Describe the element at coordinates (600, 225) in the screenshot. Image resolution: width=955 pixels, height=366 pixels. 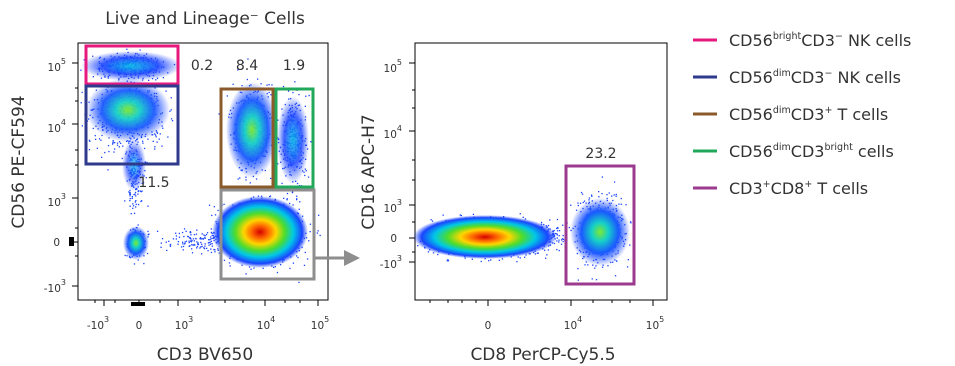
I see `gate-cd8-t-cells` at that location.